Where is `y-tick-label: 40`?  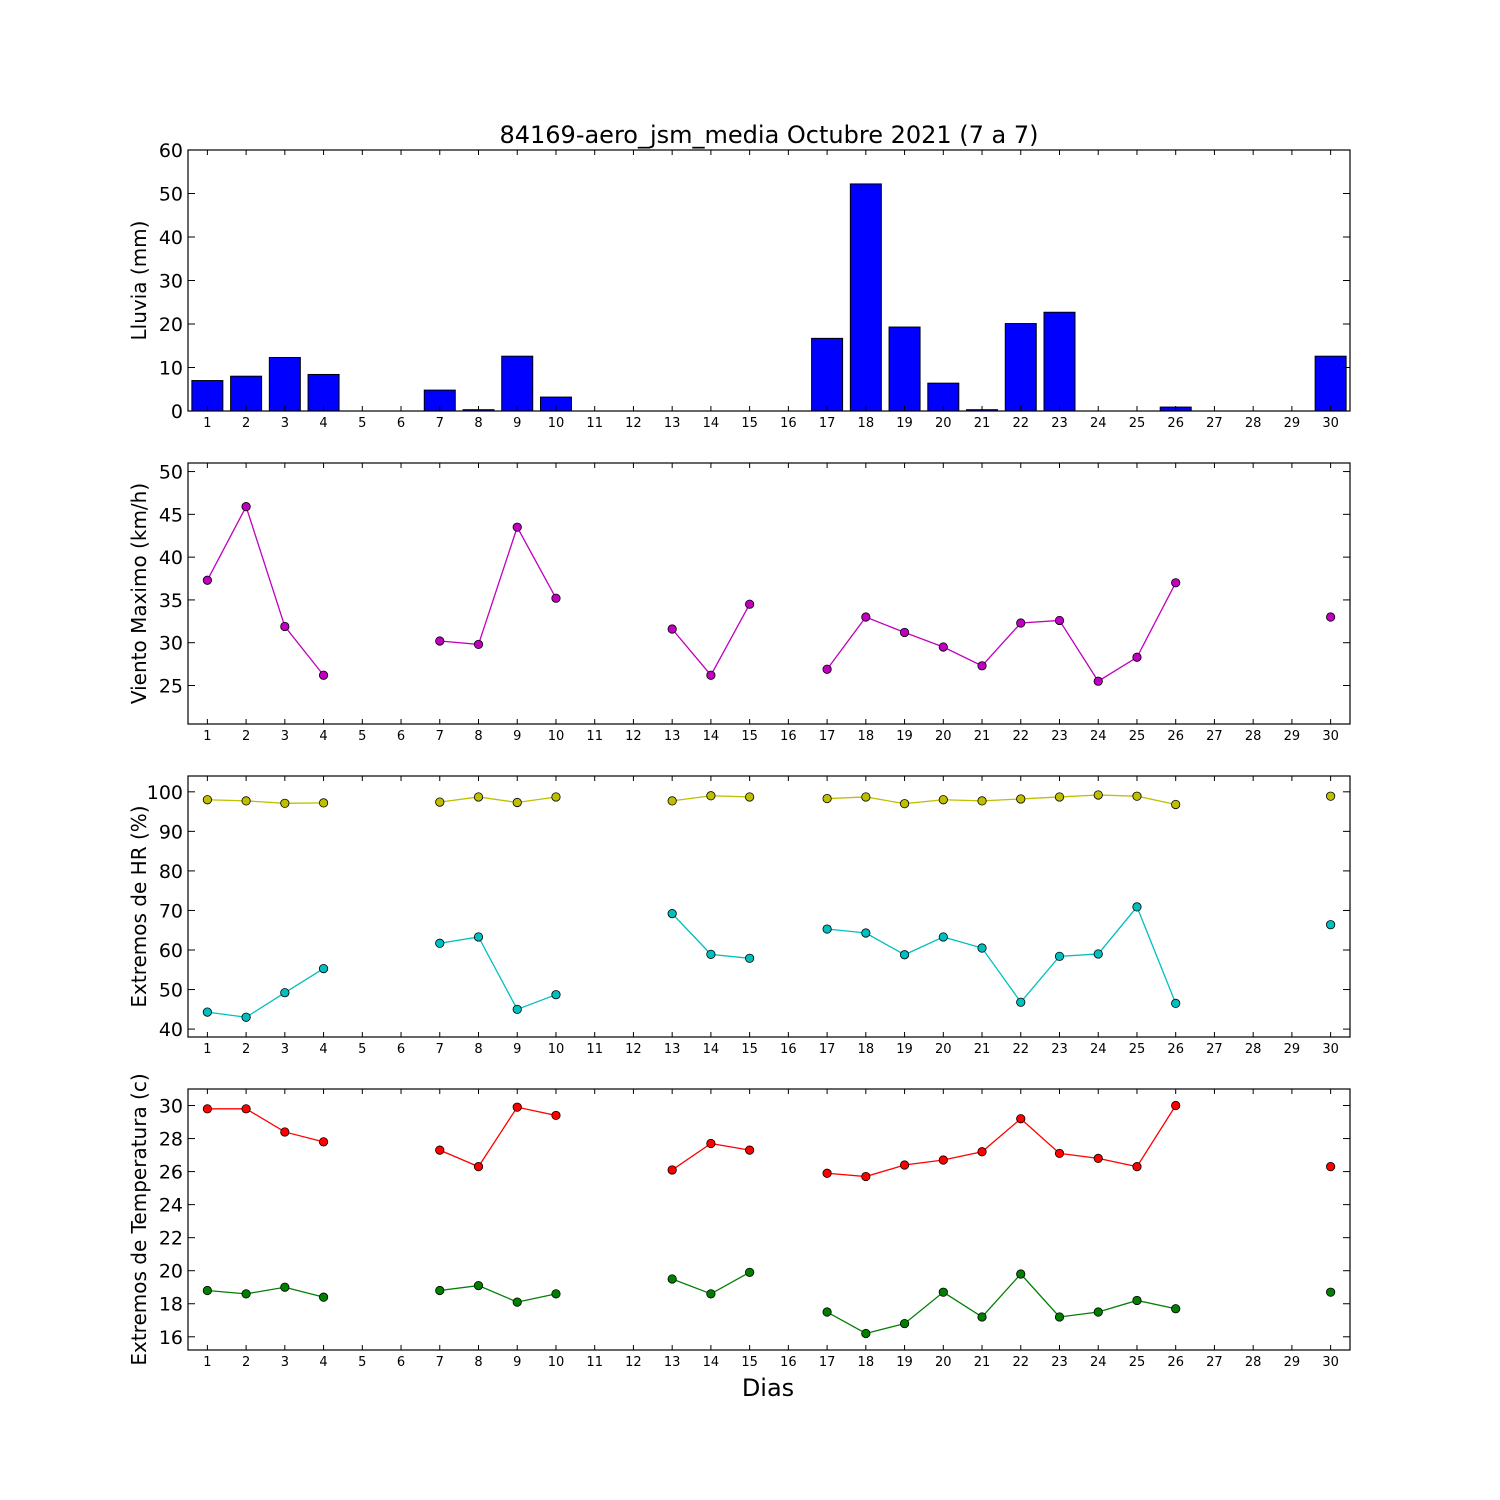 y-tick-label: 40 is located at coordinates (171, 558).